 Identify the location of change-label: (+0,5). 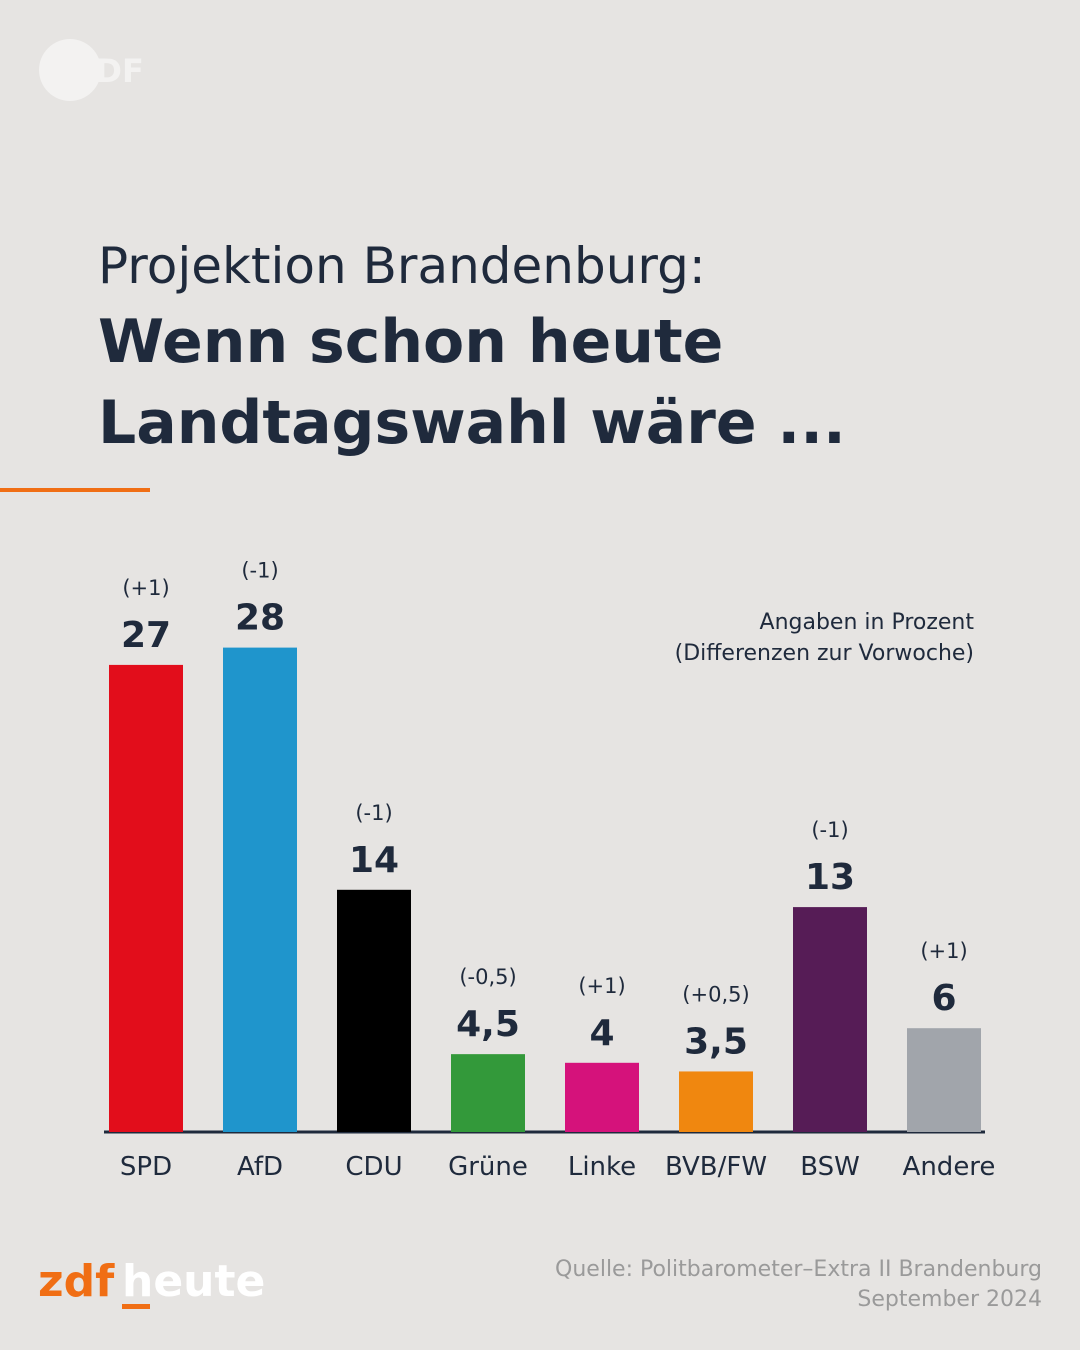
(715, 994).